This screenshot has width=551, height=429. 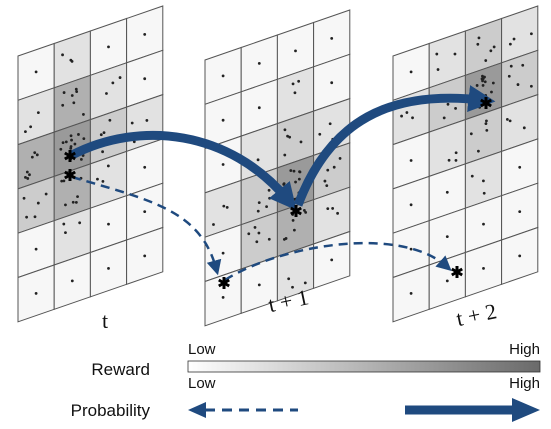 What do you see at coordinates (111, 410) in the screenshot?
I see `legend-title: Probability` at bounding box center [111, 410].